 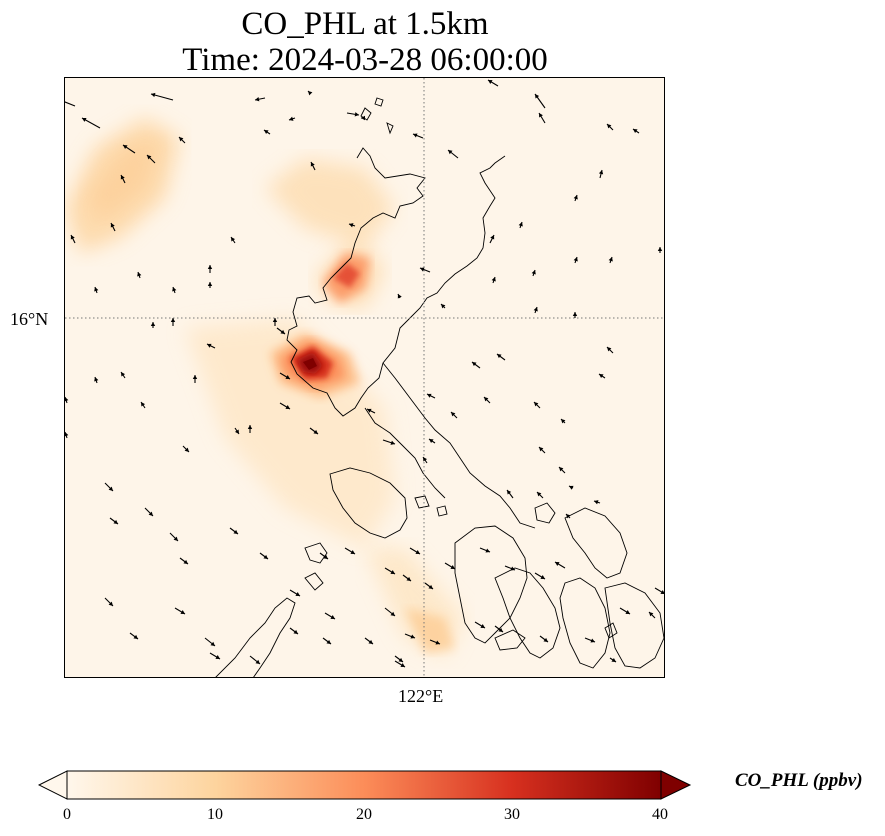 What do you see at coordinates (29, 319) in the screenshot?
I see `lat-tick-label: 16°N` at bounding box center [29, 319].